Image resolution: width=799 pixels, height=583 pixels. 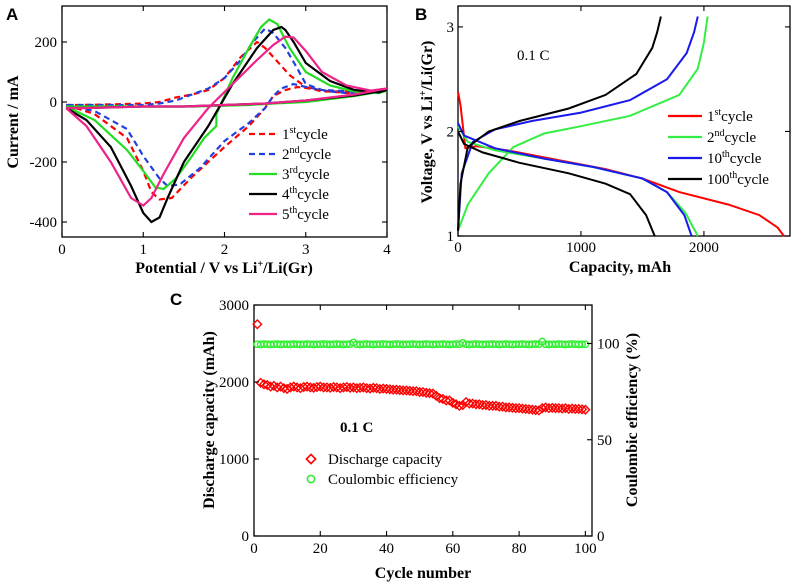 What do you see at coordinates (234, 383) in the screenshot?
I see `panel-c-ytick-label-2: 2000` at bounding box center [234, 383].